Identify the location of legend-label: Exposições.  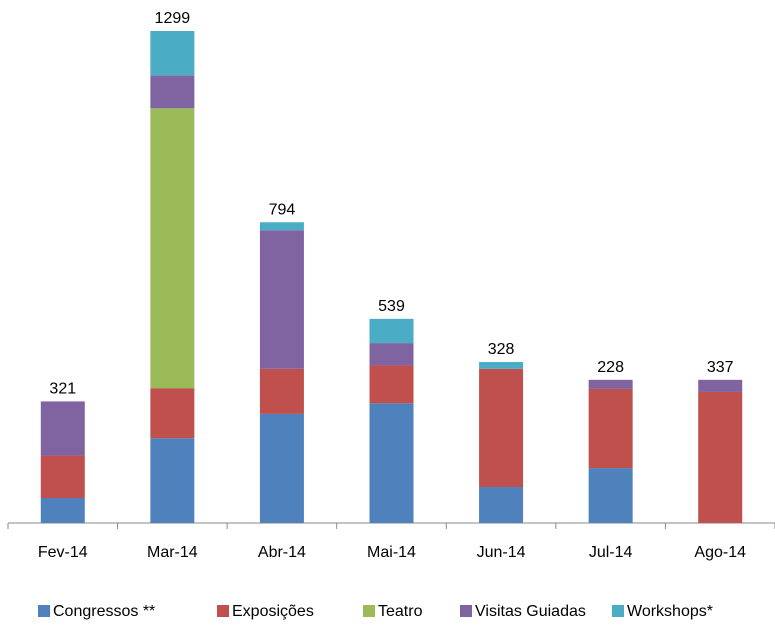
(273, 611).